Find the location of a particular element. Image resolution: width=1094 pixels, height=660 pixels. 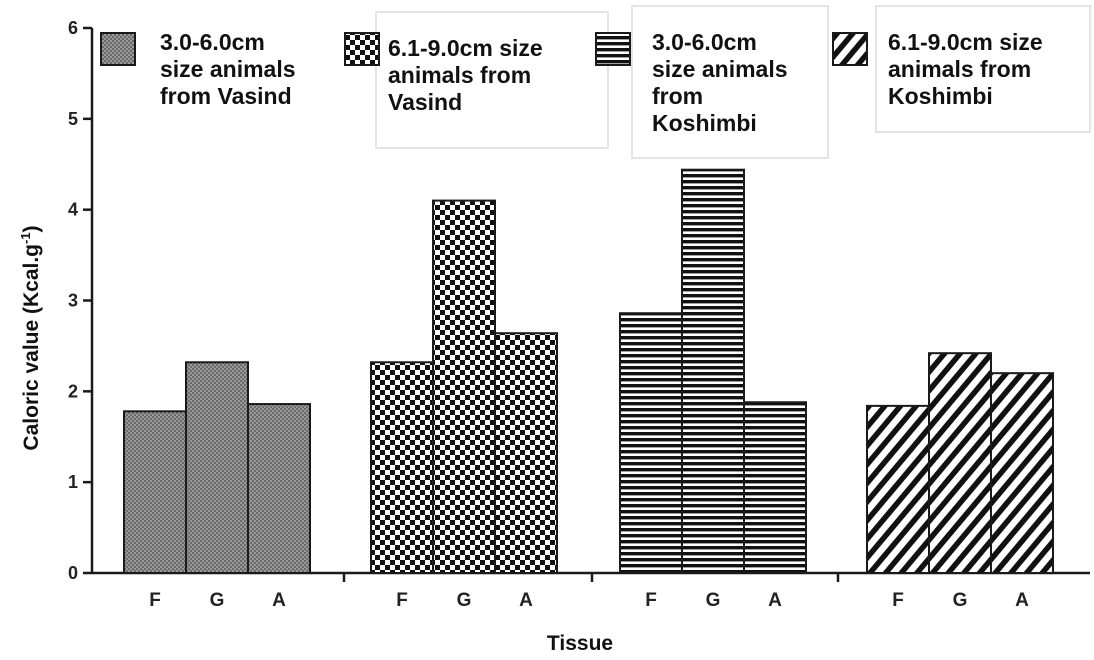

legend-item: 3.0-6.0cm size animals from Koshimbi is located at coordinates (712, 82).